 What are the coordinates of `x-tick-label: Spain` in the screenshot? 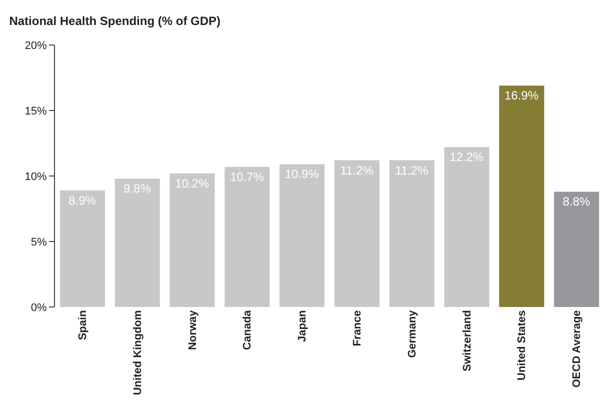 It's located at (83, 325).